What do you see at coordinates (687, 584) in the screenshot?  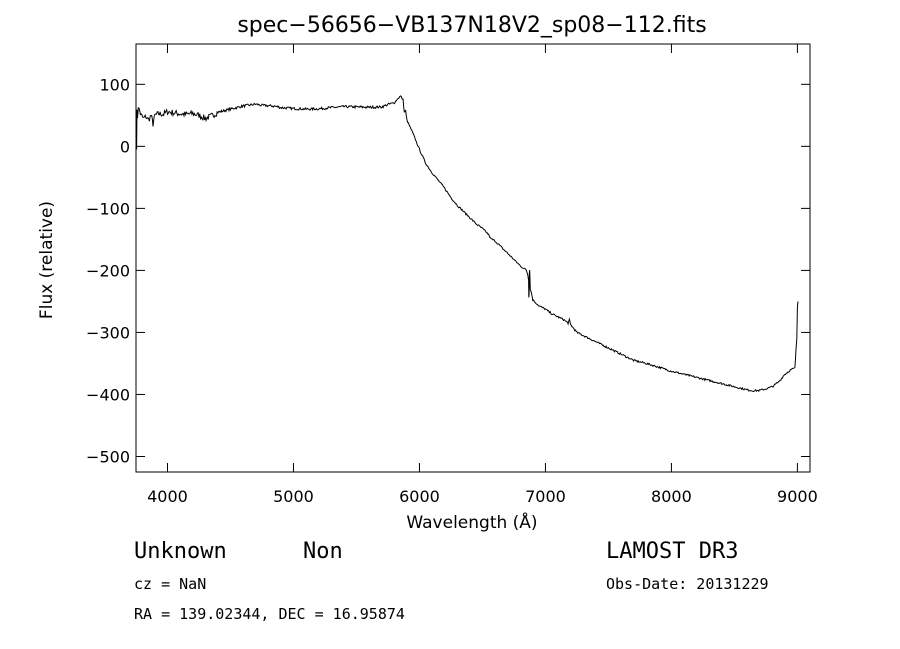 I see `obs-date: Obs-Date: 20131229` at bounding box center [687, 584].